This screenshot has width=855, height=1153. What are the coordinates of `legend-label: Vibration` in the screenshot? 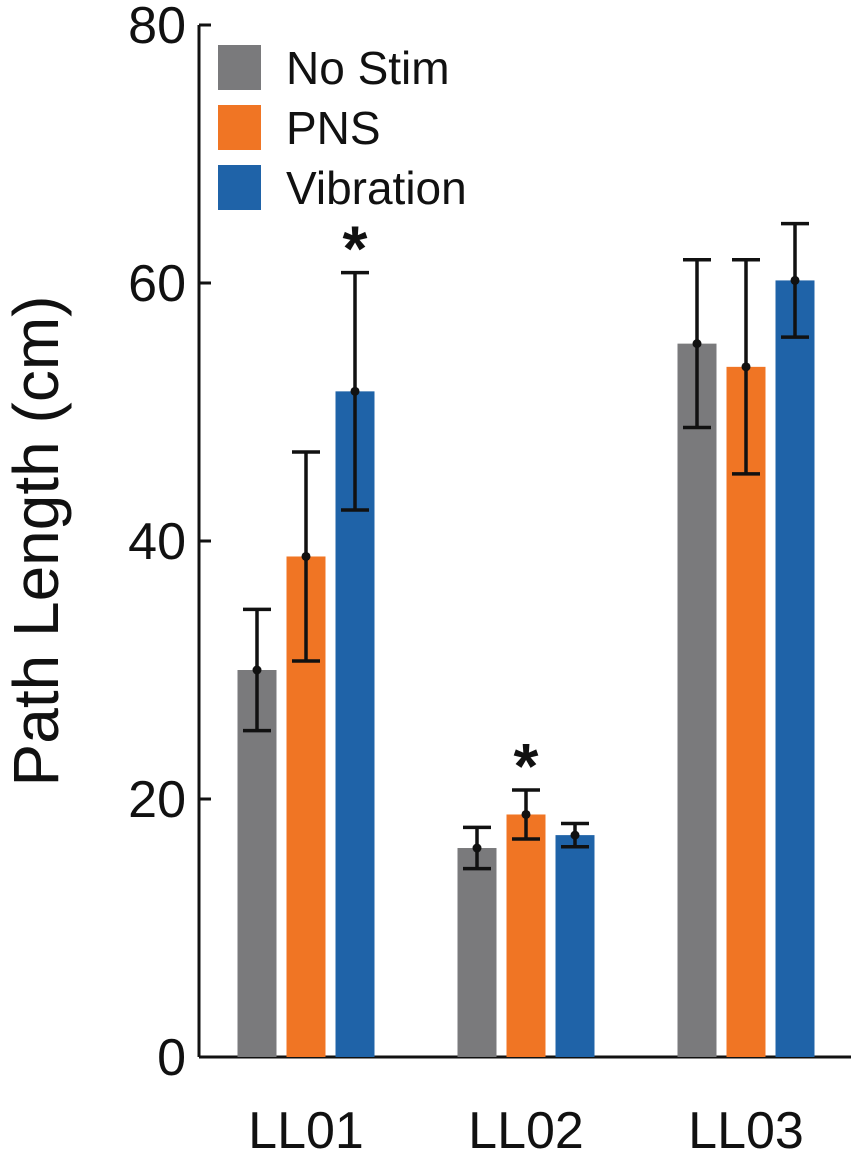 It's located at (376, 188).